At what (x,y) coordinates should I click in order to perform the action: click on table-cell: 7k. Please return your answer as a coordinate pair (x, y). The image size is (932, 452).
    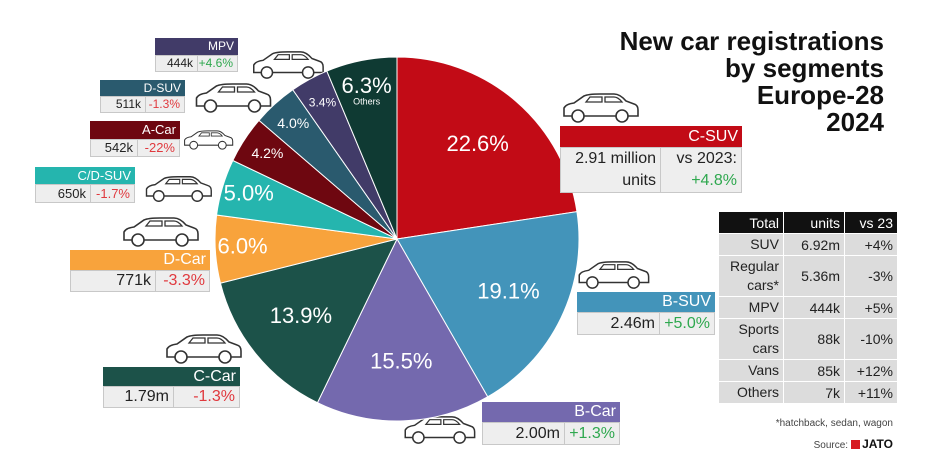
    Looking at the image, I should click on (814, 392).